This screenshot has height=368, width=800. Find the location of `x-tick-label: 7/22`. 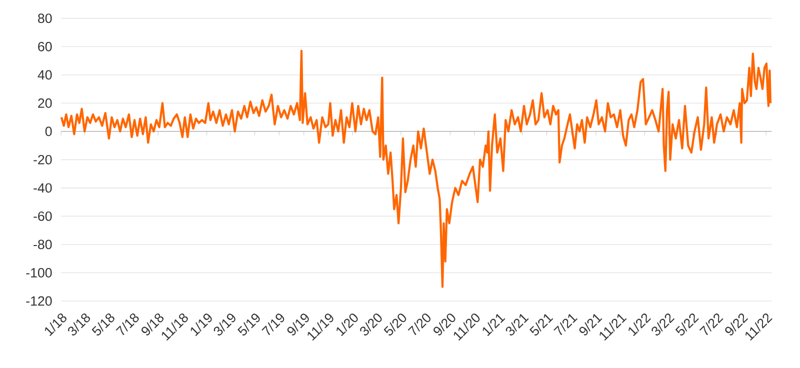

x-tick-label: 7/22 is located at coordinates (711, 324).